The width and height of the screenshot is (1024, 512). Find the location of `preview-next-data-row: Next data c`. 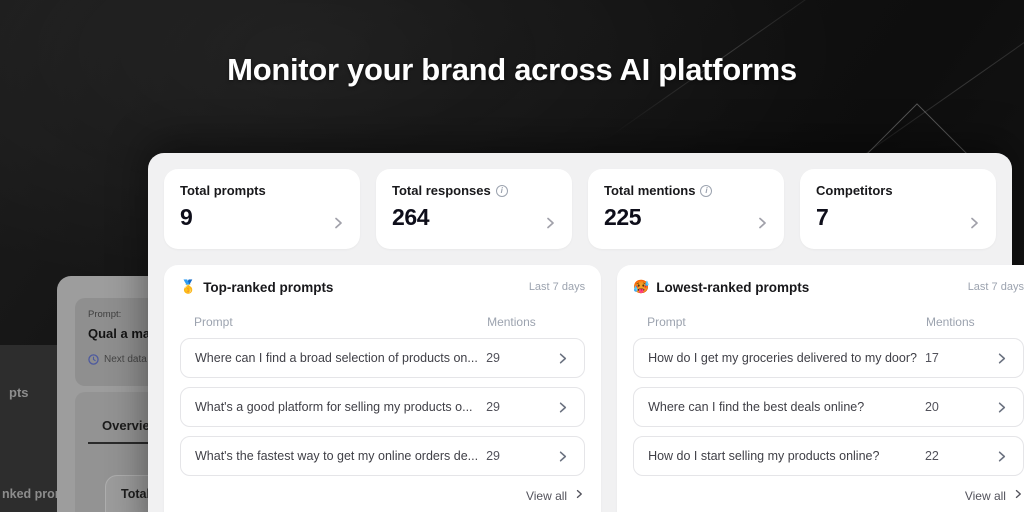

preview-next-data-row: Next data c is located at coordinates (121, 359).